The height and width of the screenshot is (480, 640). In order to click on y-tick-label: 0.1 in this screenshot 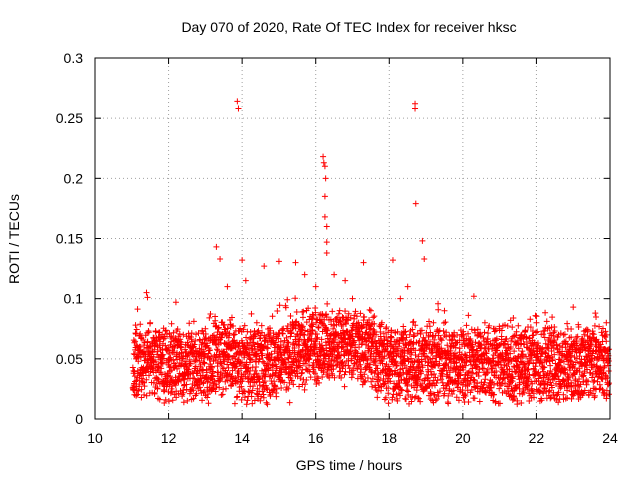, I will do `click(74, 299)`.